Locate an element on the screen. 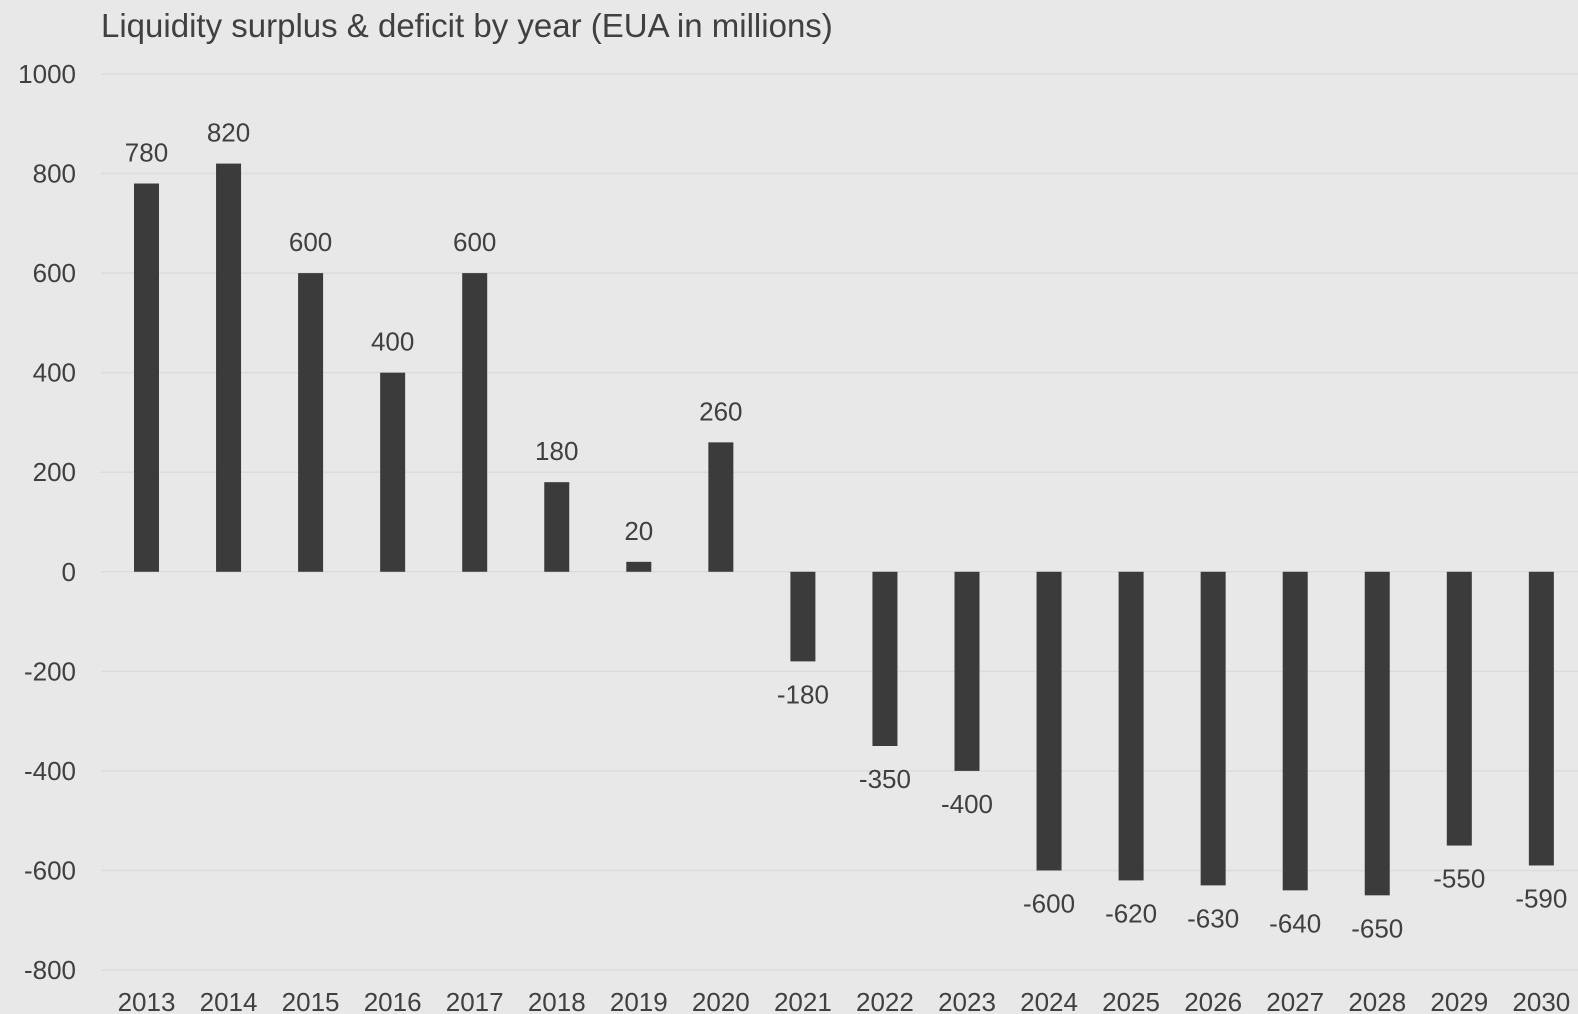 The image size is (1578, 1014). data-label: -350 is located at coordinates (885, 779).